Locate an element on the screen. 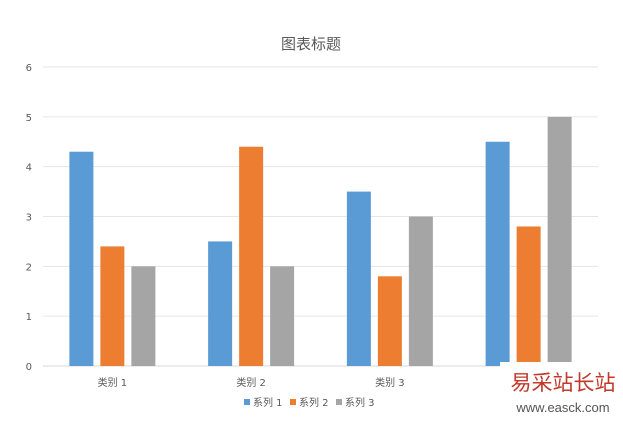 Image resolution: width=623 pixels, height=423 pixels. y-tick-label: 0 is located at coordinates (29, 367).